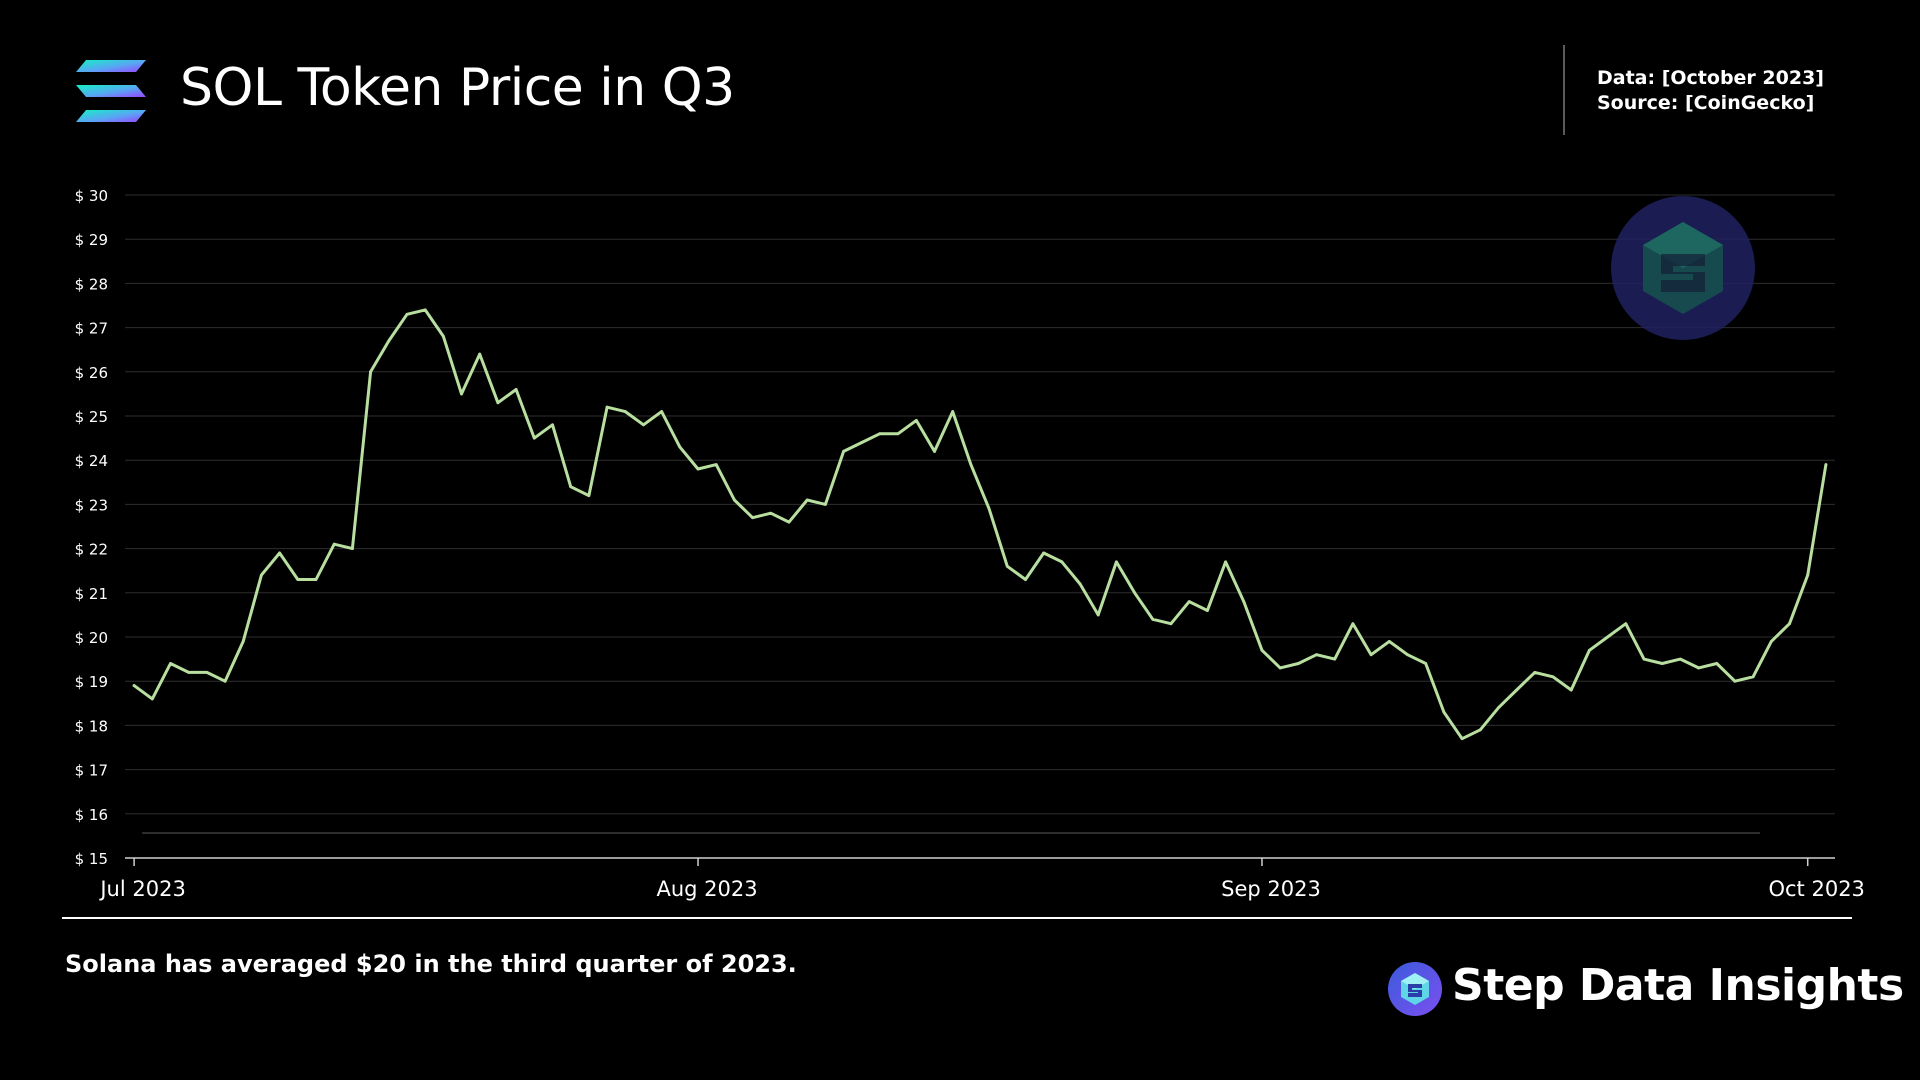 Image resolution: width=1920 pixels, height=1080 pixels. What do you see at coordinates (1271, 889) in the screenshot?
I see `x-tick-label: Sep 2023` at bounding box center [1271, 889].